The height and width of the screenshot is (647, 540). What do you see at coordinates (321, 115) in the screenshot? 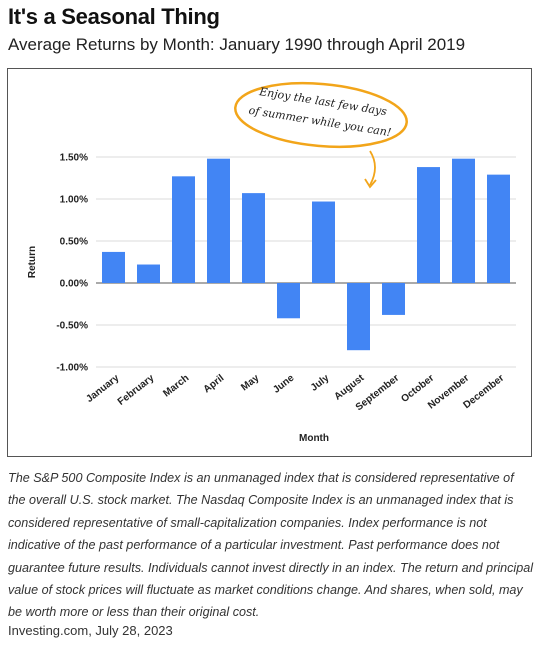
I see `callout-bubble` at bounding box center [321, 115].